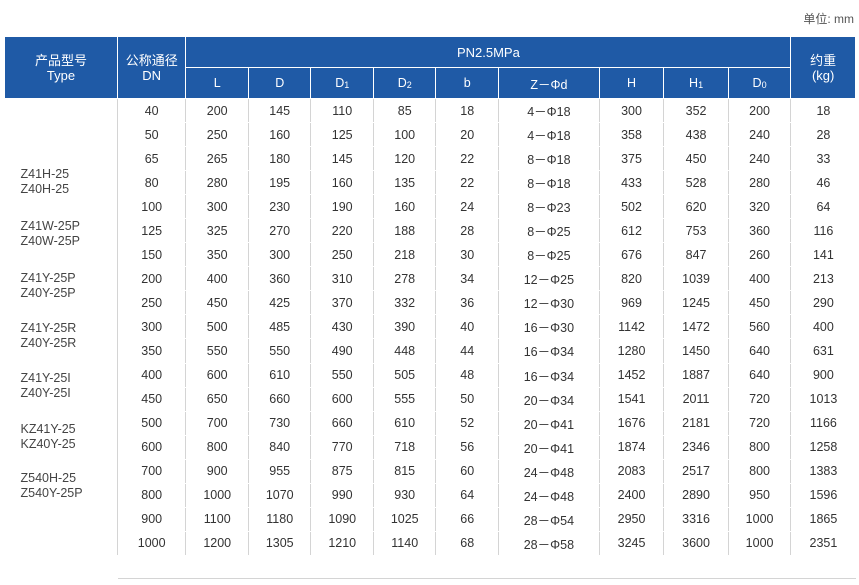  Describe the element at coordinates (823, 255) in the screenshot. I see `table-cell: 141` at that location.